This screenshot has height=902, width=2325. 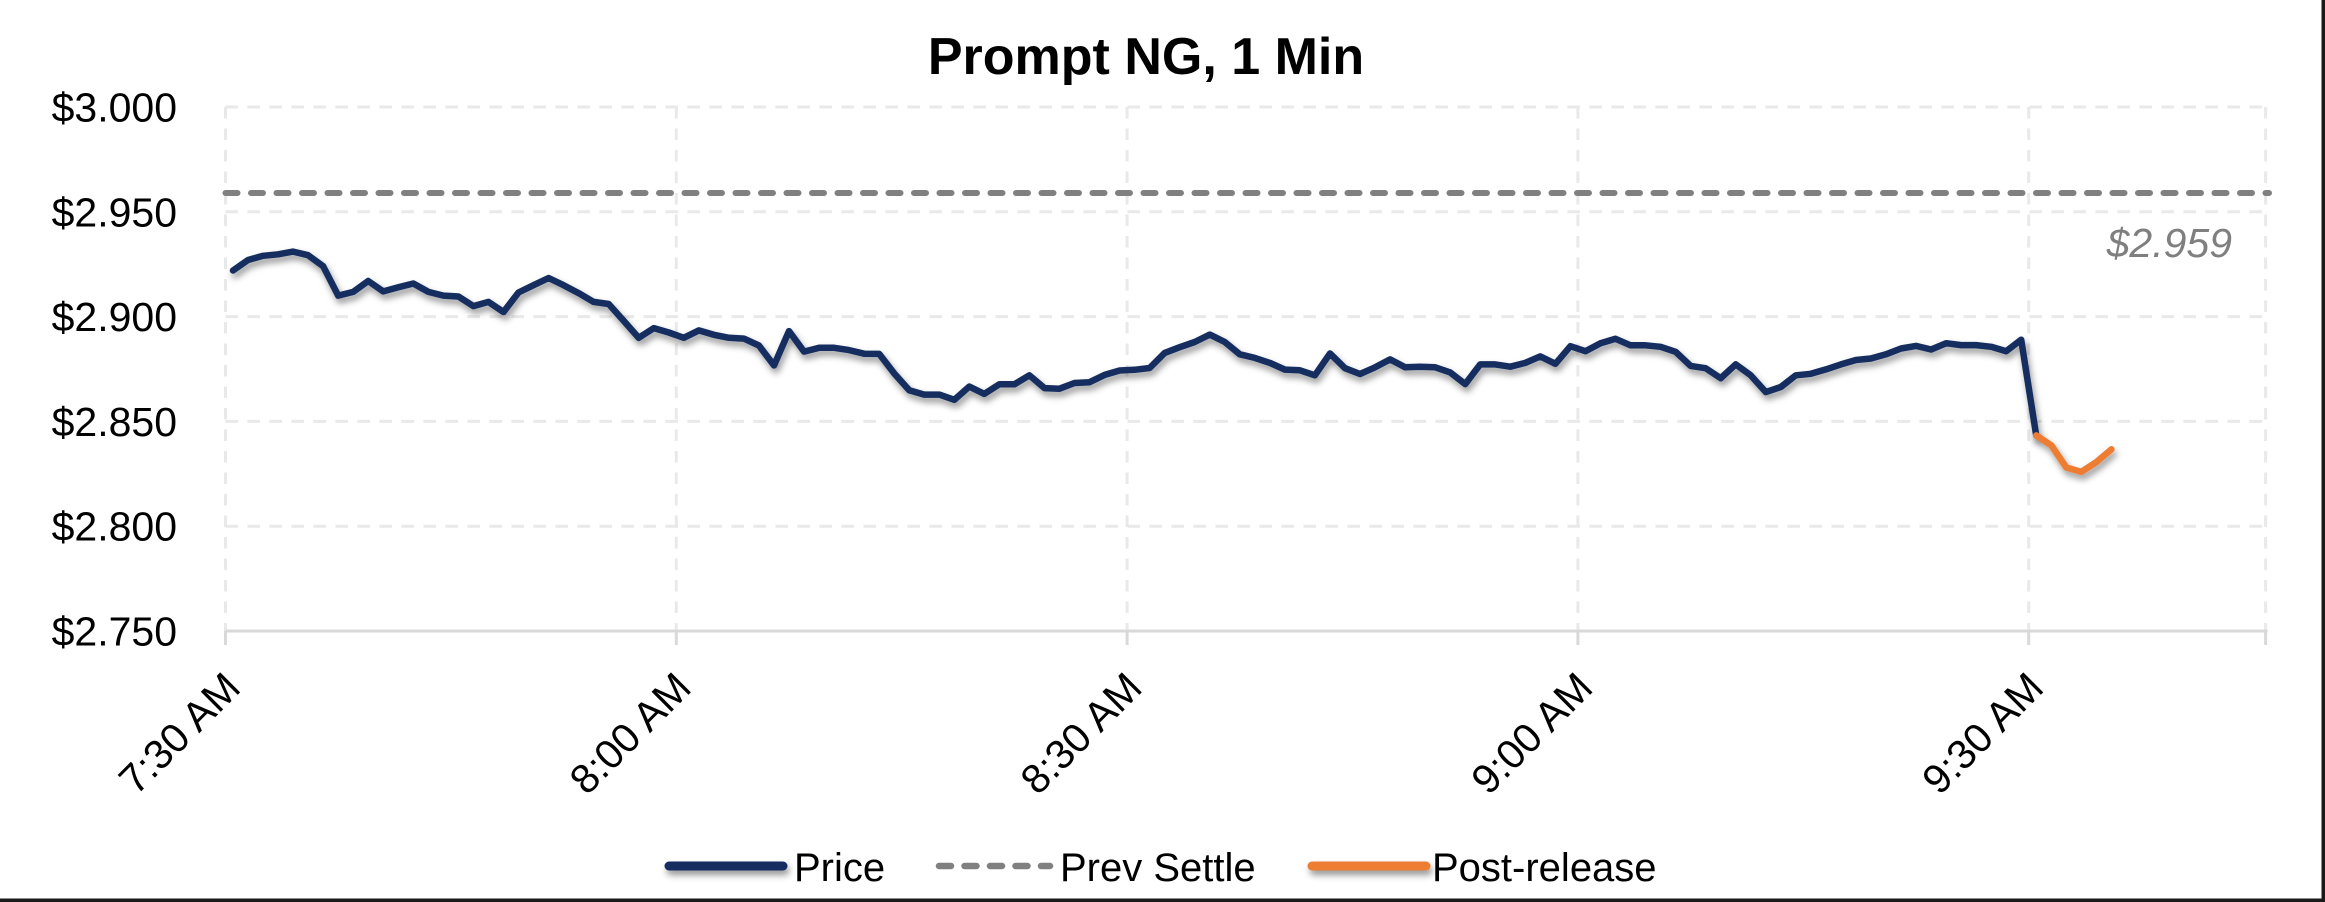 What do you see at coordinates (114, 108) in the screenshot?
I see `svg-text: $3.000` at bounding box center [114, 108].